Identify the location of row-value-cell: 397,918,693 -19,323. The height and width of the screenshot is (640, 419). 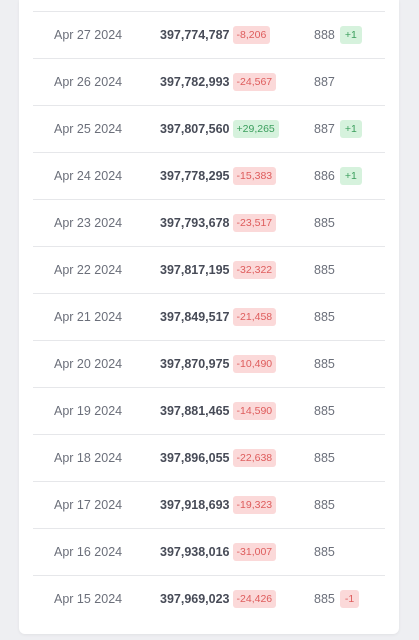
(218, 505).